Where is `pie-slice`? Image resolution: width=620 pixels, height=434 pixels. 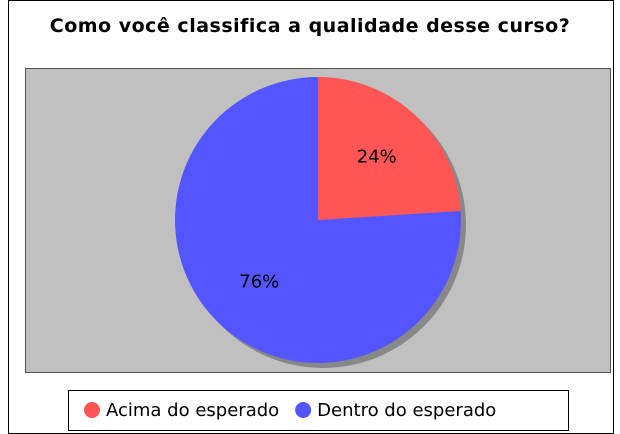 pie-slice is located at coordinates (389, 148).